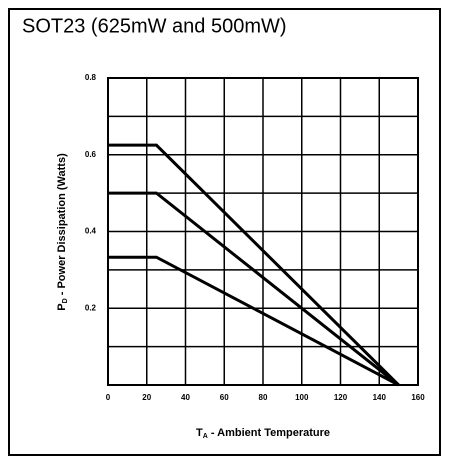  I want to click on x-tick-label: 140, so click(380, 397).